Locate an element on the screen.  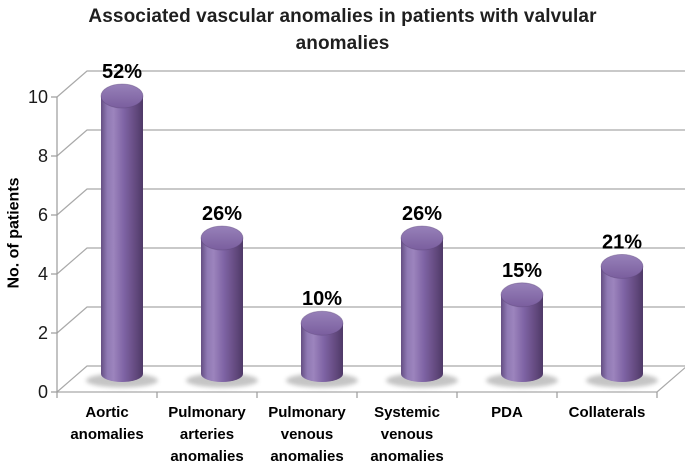
x-category-label: Systemic venous anomalies is located at coordinates (406, 434).